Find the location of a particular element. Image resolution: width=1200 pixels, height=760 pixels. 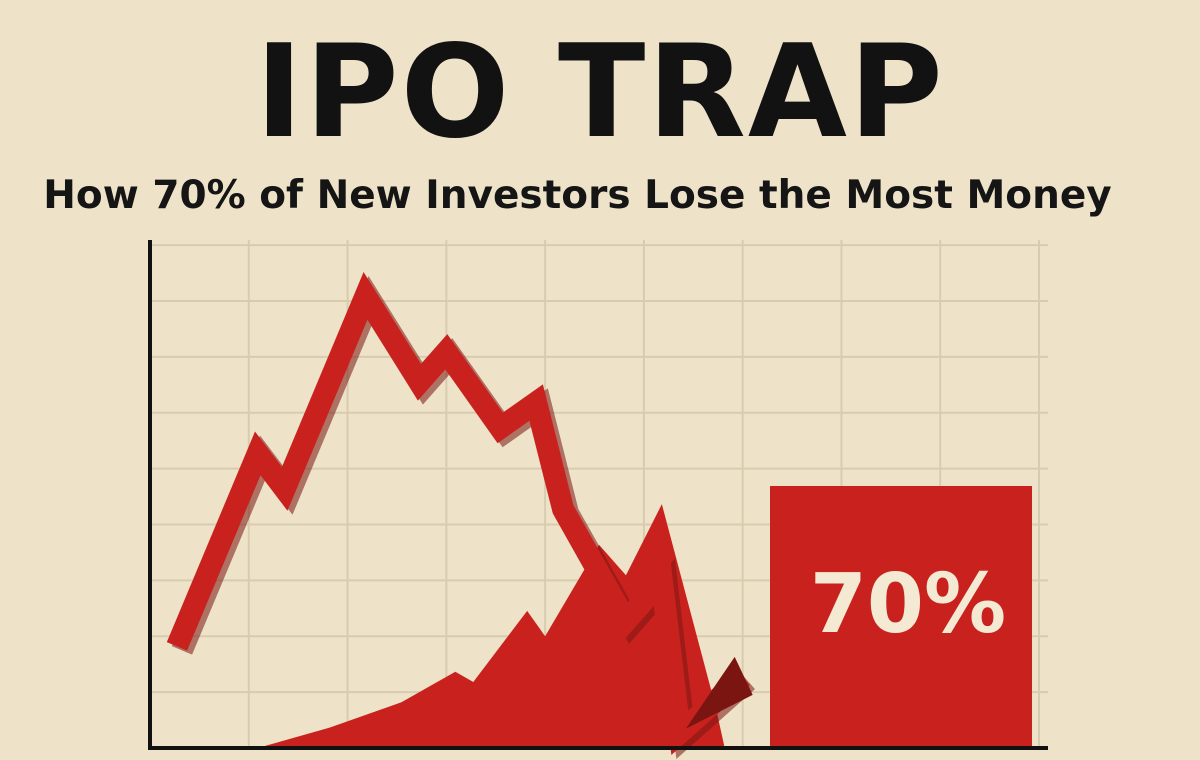

percent-badge-box is located at coordinates (901, 617).